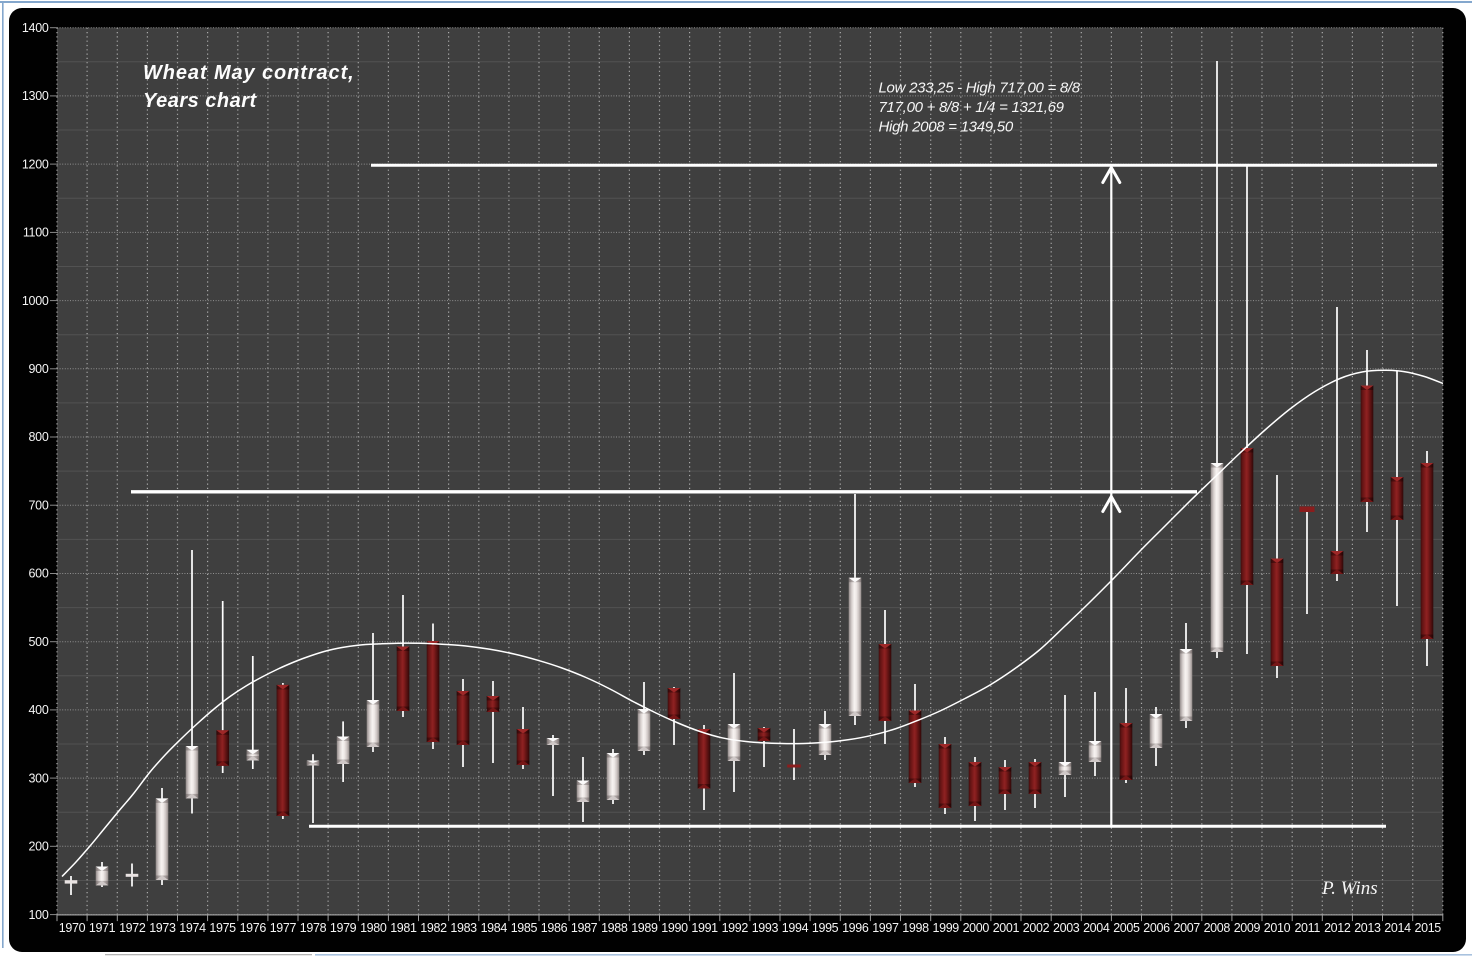 This screenshot has width=1472, height=956. Describe the element at coordinates (36, 233) in the screenshot. I see `svg-text: 1100` at that location.